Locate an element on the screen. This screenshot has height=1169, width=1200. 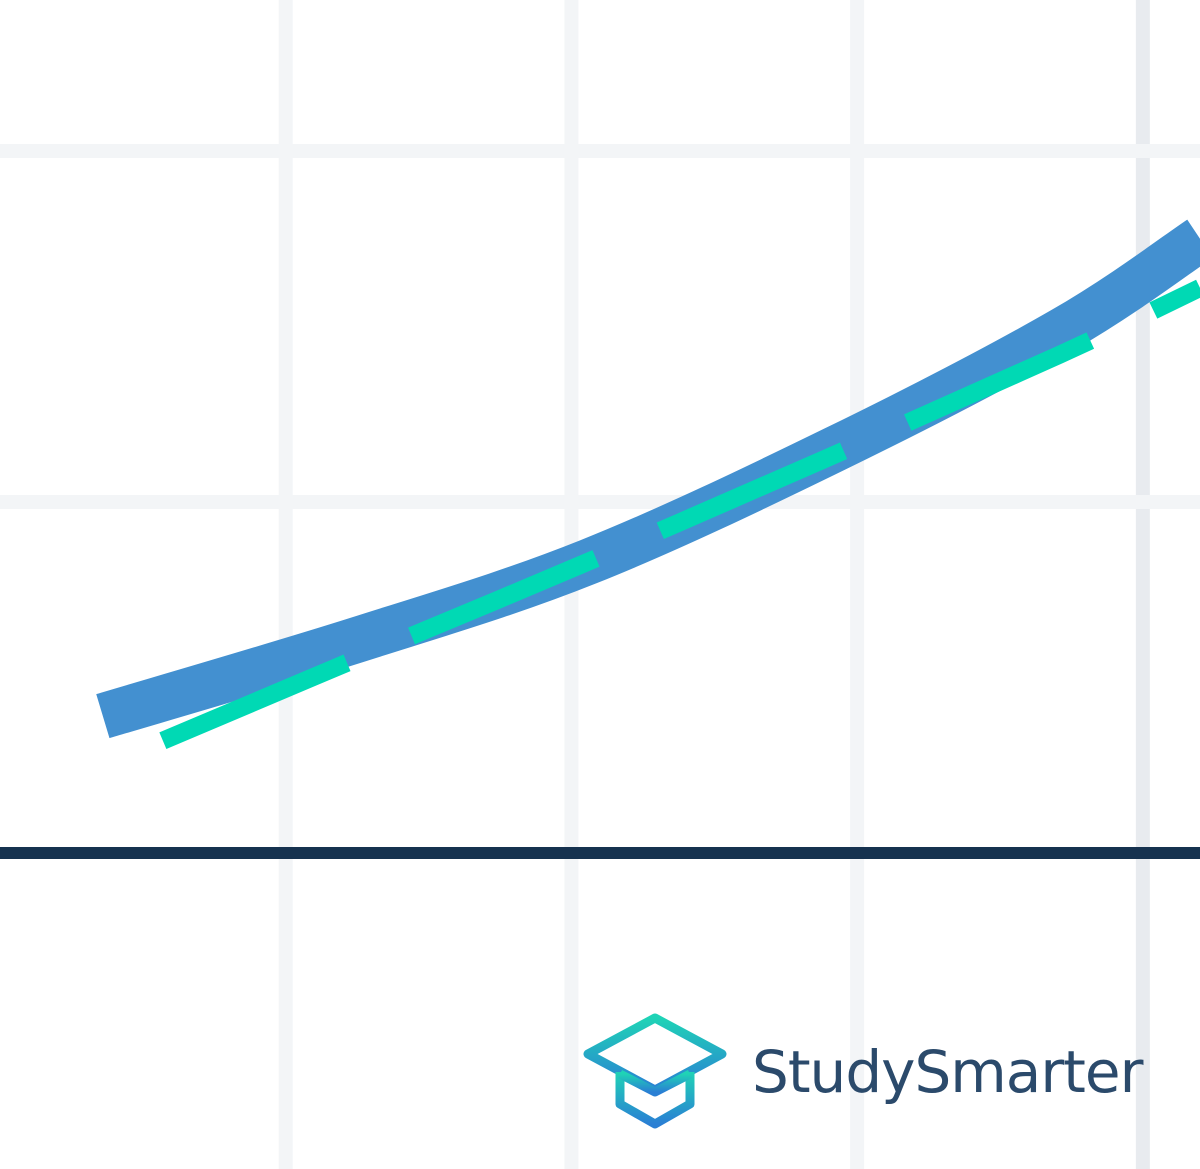
logo-text: StudySmarter is located at coordinates (947, 1072).